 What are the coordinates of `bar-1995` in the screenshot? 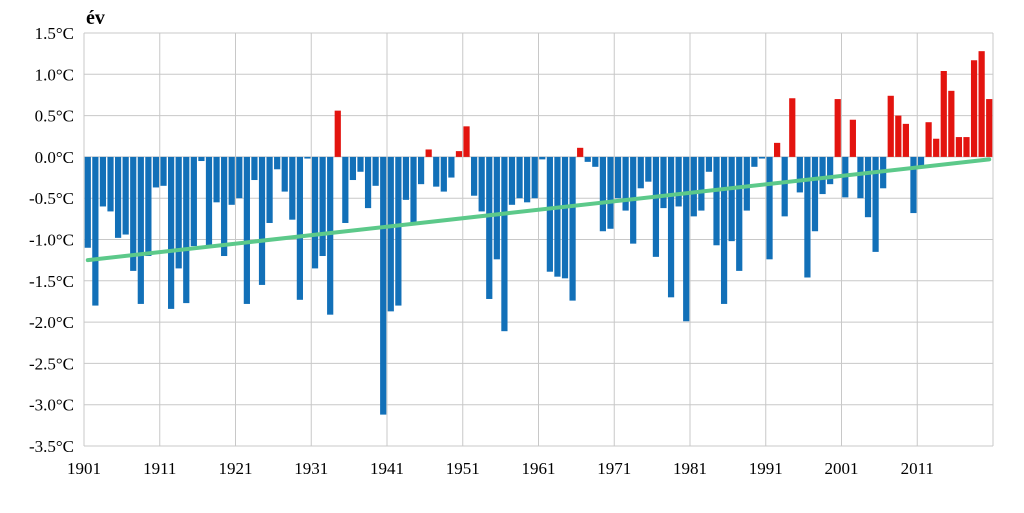 It's located at (799, 174).